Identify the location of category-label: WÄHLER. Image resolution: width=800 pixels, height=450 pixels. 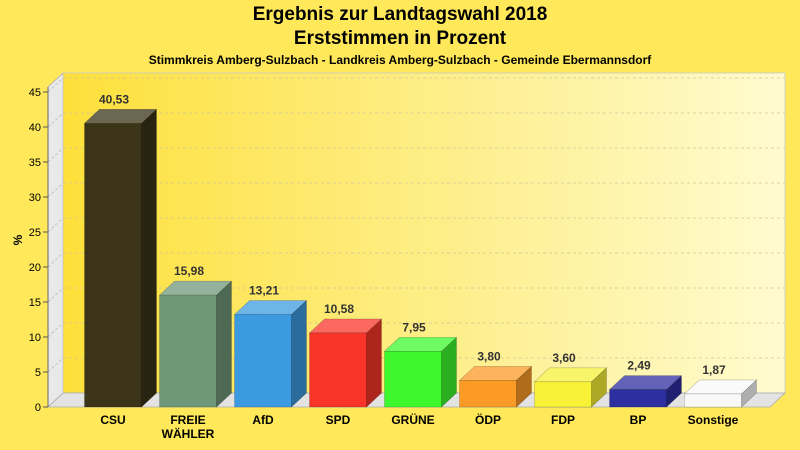
(188, 433).